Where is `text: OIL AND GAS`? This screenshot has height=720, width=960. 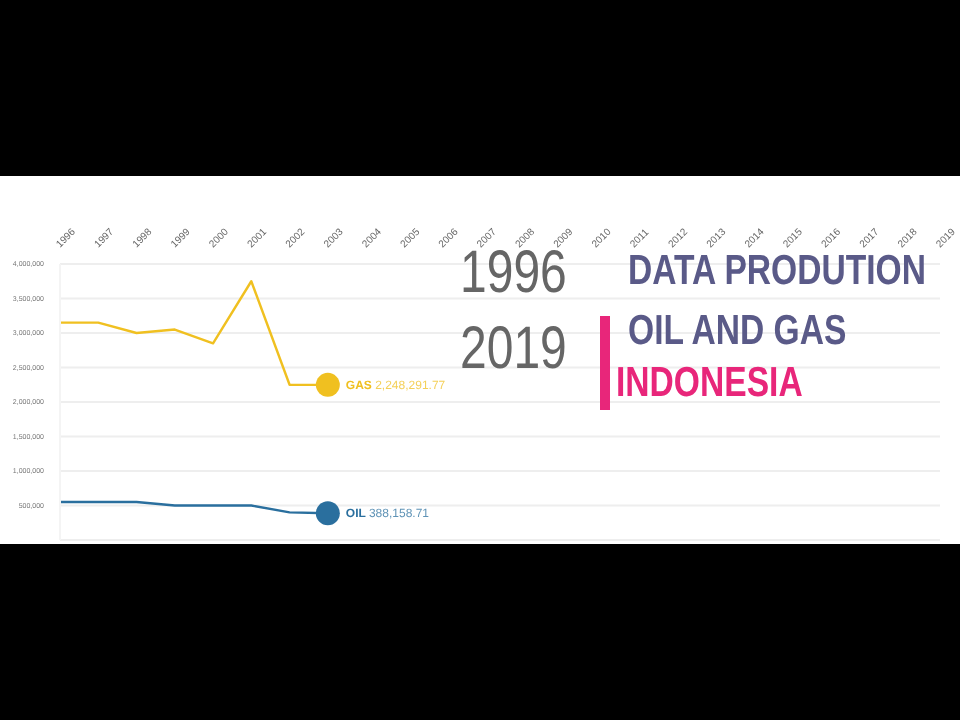 text: OIL AND GAS is located at coordinates (737, 332).